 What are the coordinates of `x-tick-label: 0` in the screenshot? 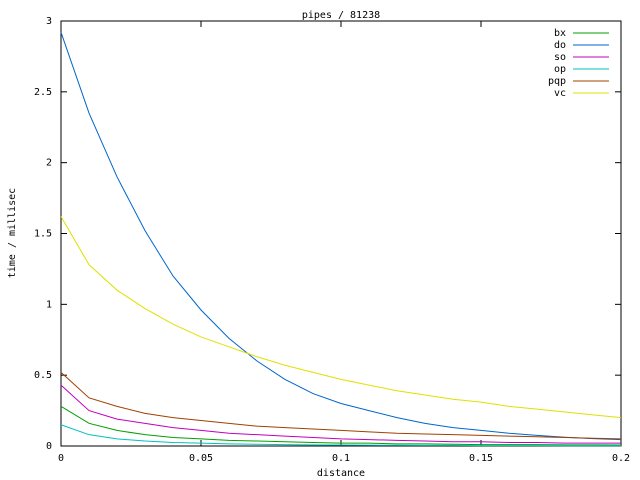 It's located at (61, 458).